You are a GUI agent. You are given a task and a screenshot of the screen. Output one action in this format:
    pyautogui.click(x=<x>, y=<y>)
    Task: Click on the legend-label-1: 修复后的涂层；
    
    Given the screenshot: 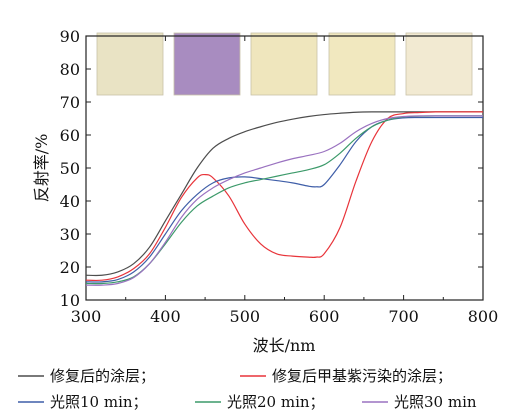 What is the action you would take?
    pyautogui.click(x=102, y=376)
    